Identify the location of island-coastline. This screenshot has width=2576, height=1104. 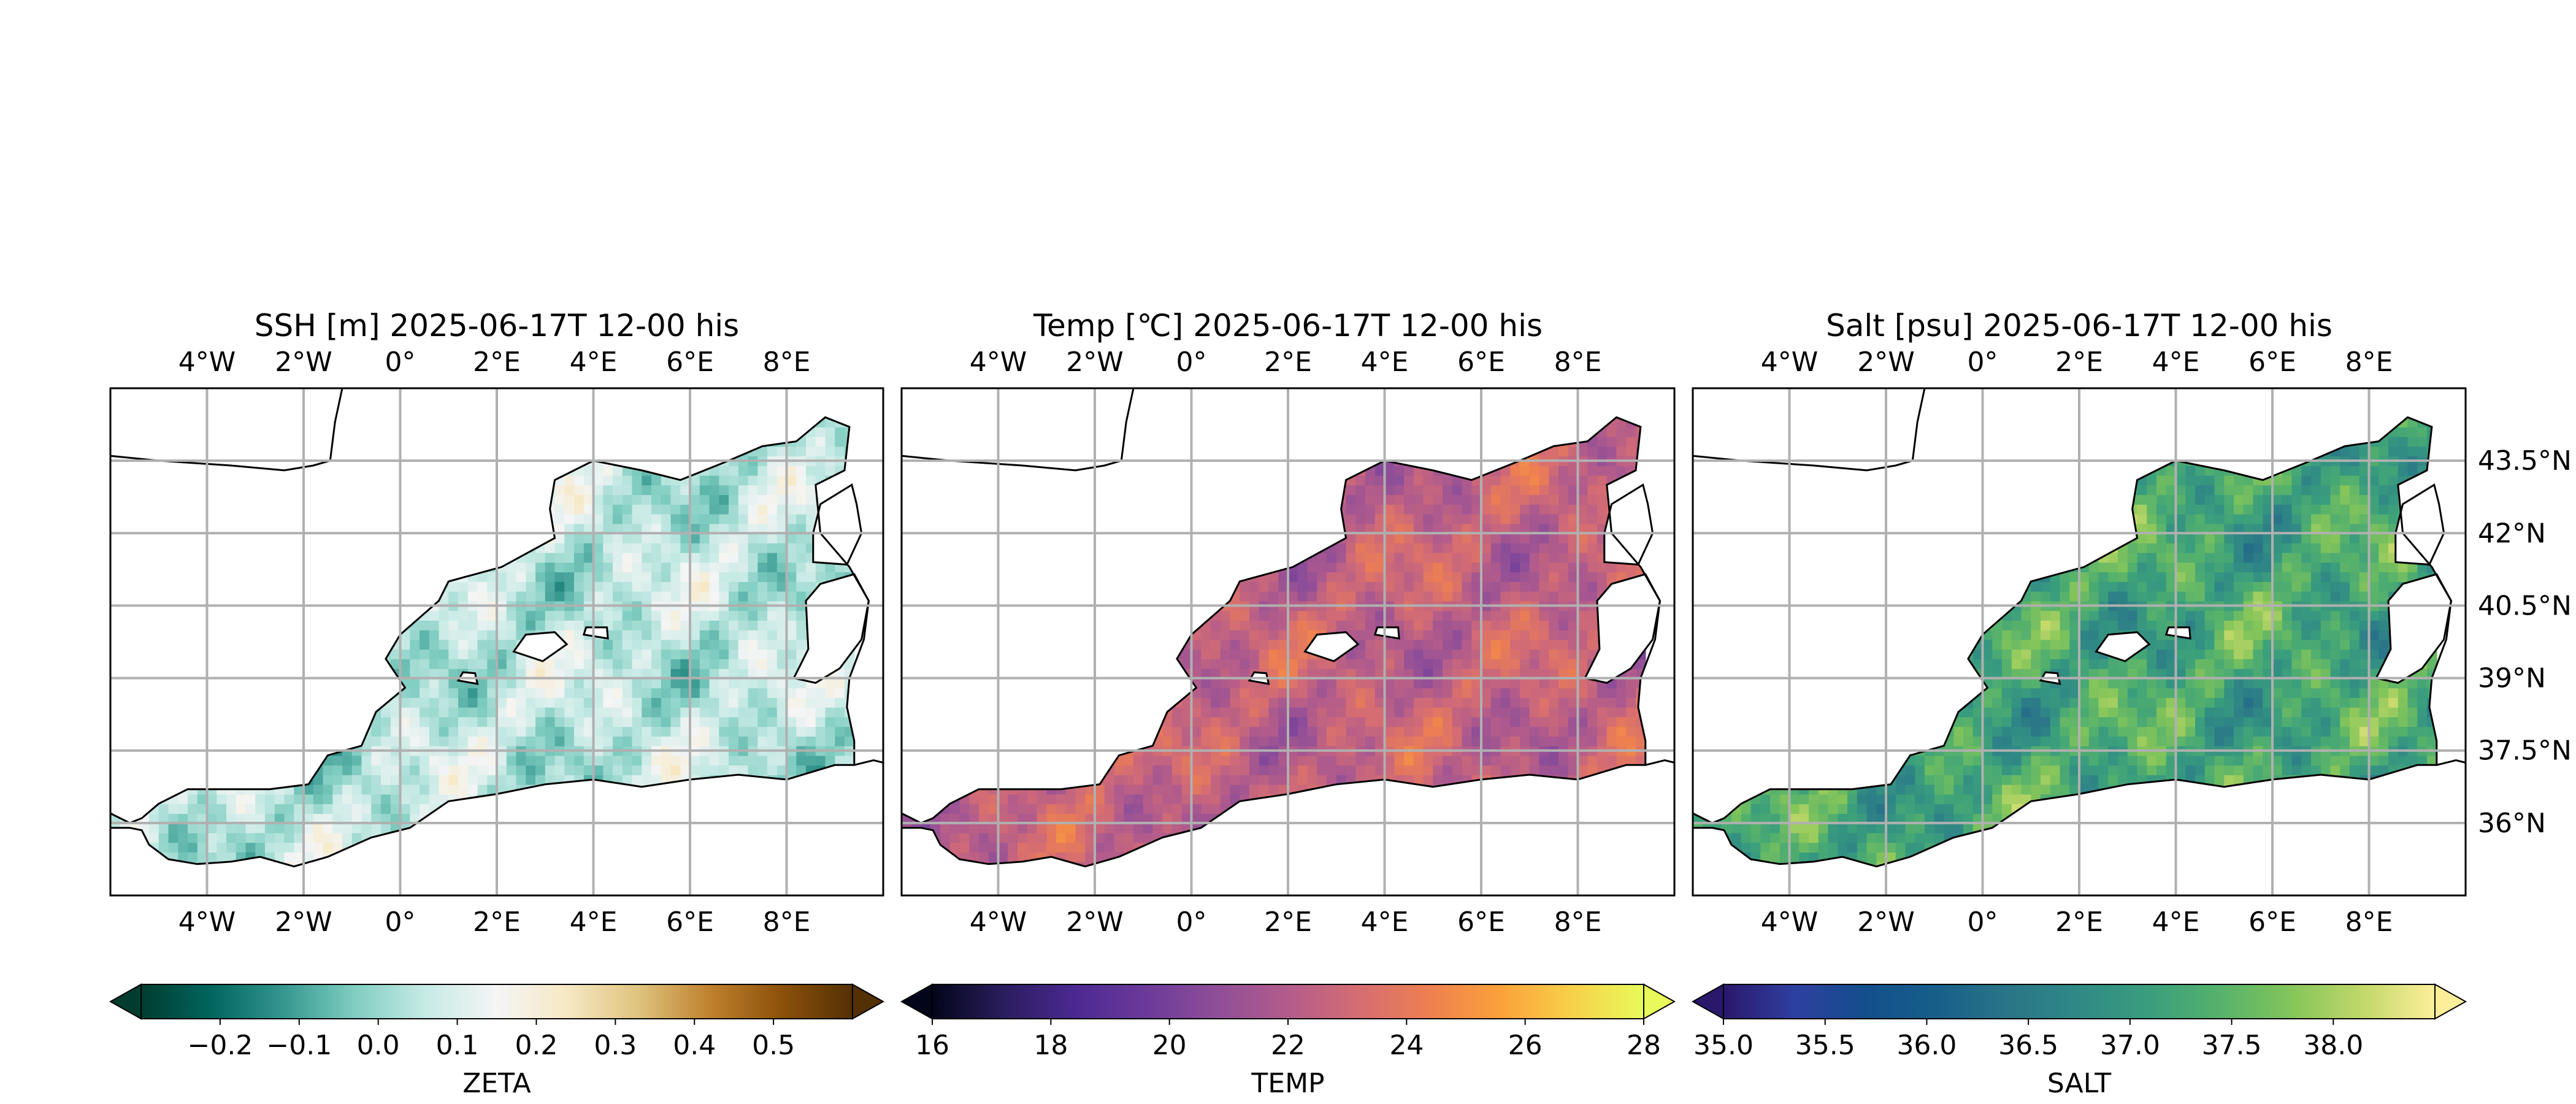
(595, 633).